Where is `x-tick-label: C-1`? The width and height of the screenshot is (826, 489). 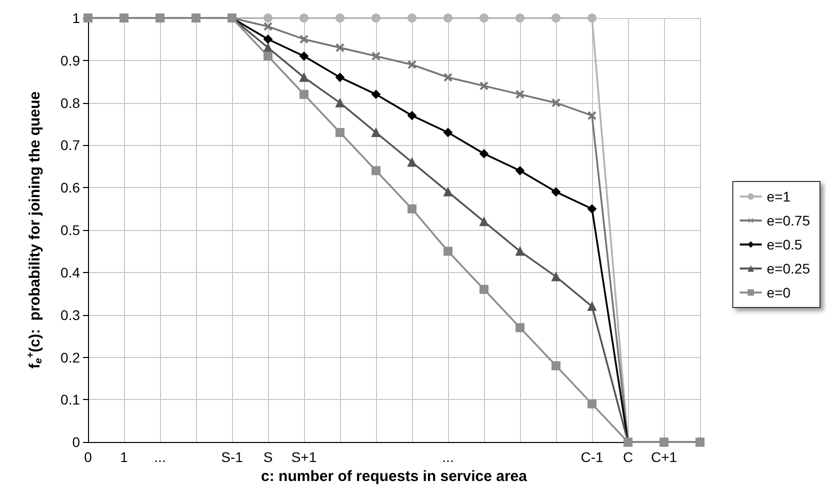 x-tick-label: C-1 is located at coordinates (592, 457).